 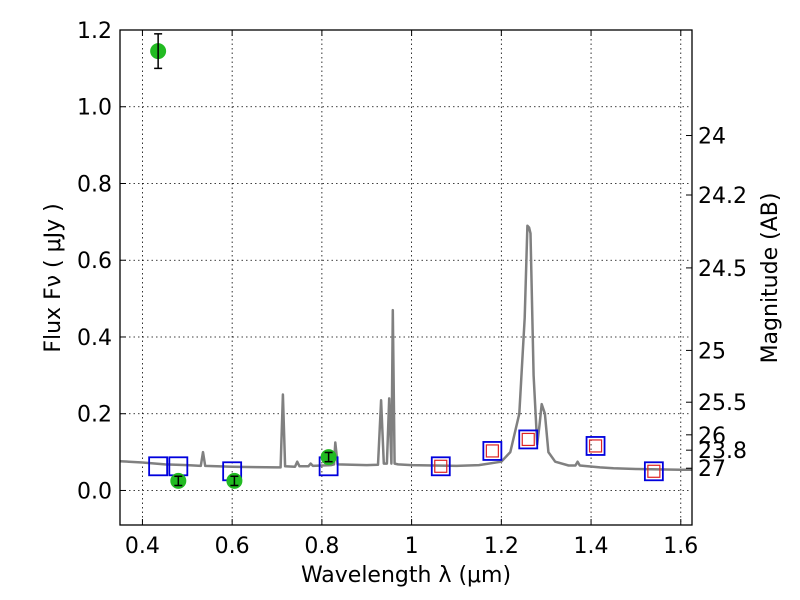 What do you see at coordinates (712, 436) in the screenshot?
I see `right-tick-label: 26` at bounding box center [712, 436].